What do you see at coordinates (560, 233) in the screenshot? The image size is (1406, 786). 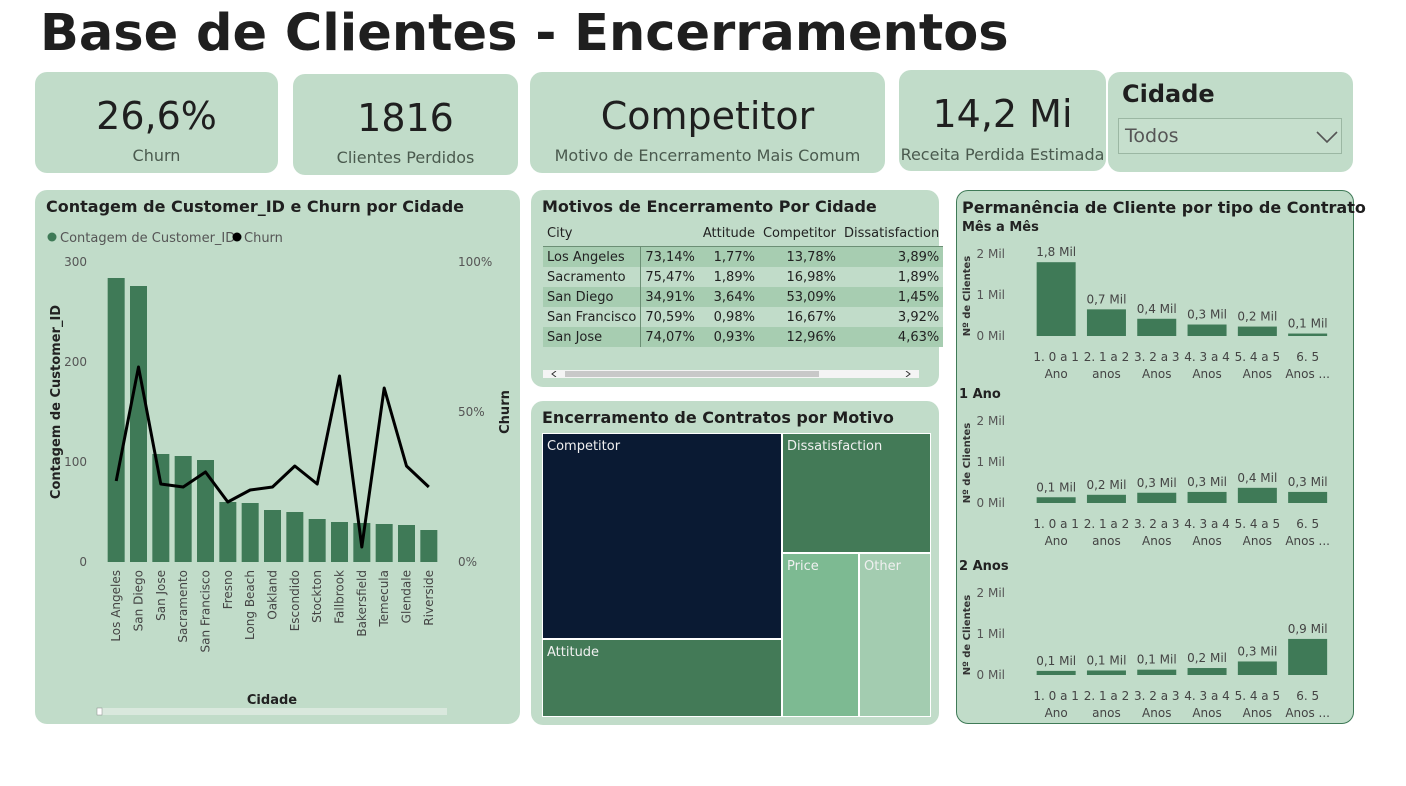 I see `column-header-label: City` at bounding box center [560, 233].